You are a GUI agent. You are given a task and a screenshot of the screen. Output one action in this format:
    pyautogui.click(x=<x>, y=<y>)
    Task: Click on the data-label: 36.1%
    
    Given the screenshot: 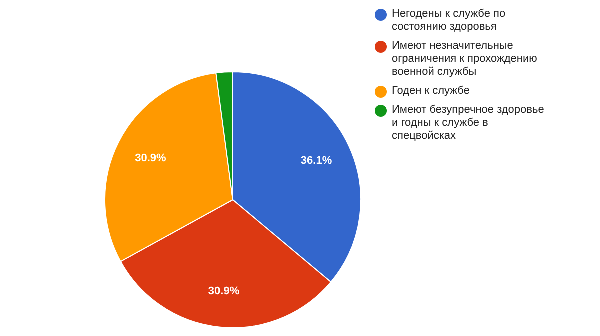 What is the action you would take?
    pyautogui.click(x=316, y=161)
    